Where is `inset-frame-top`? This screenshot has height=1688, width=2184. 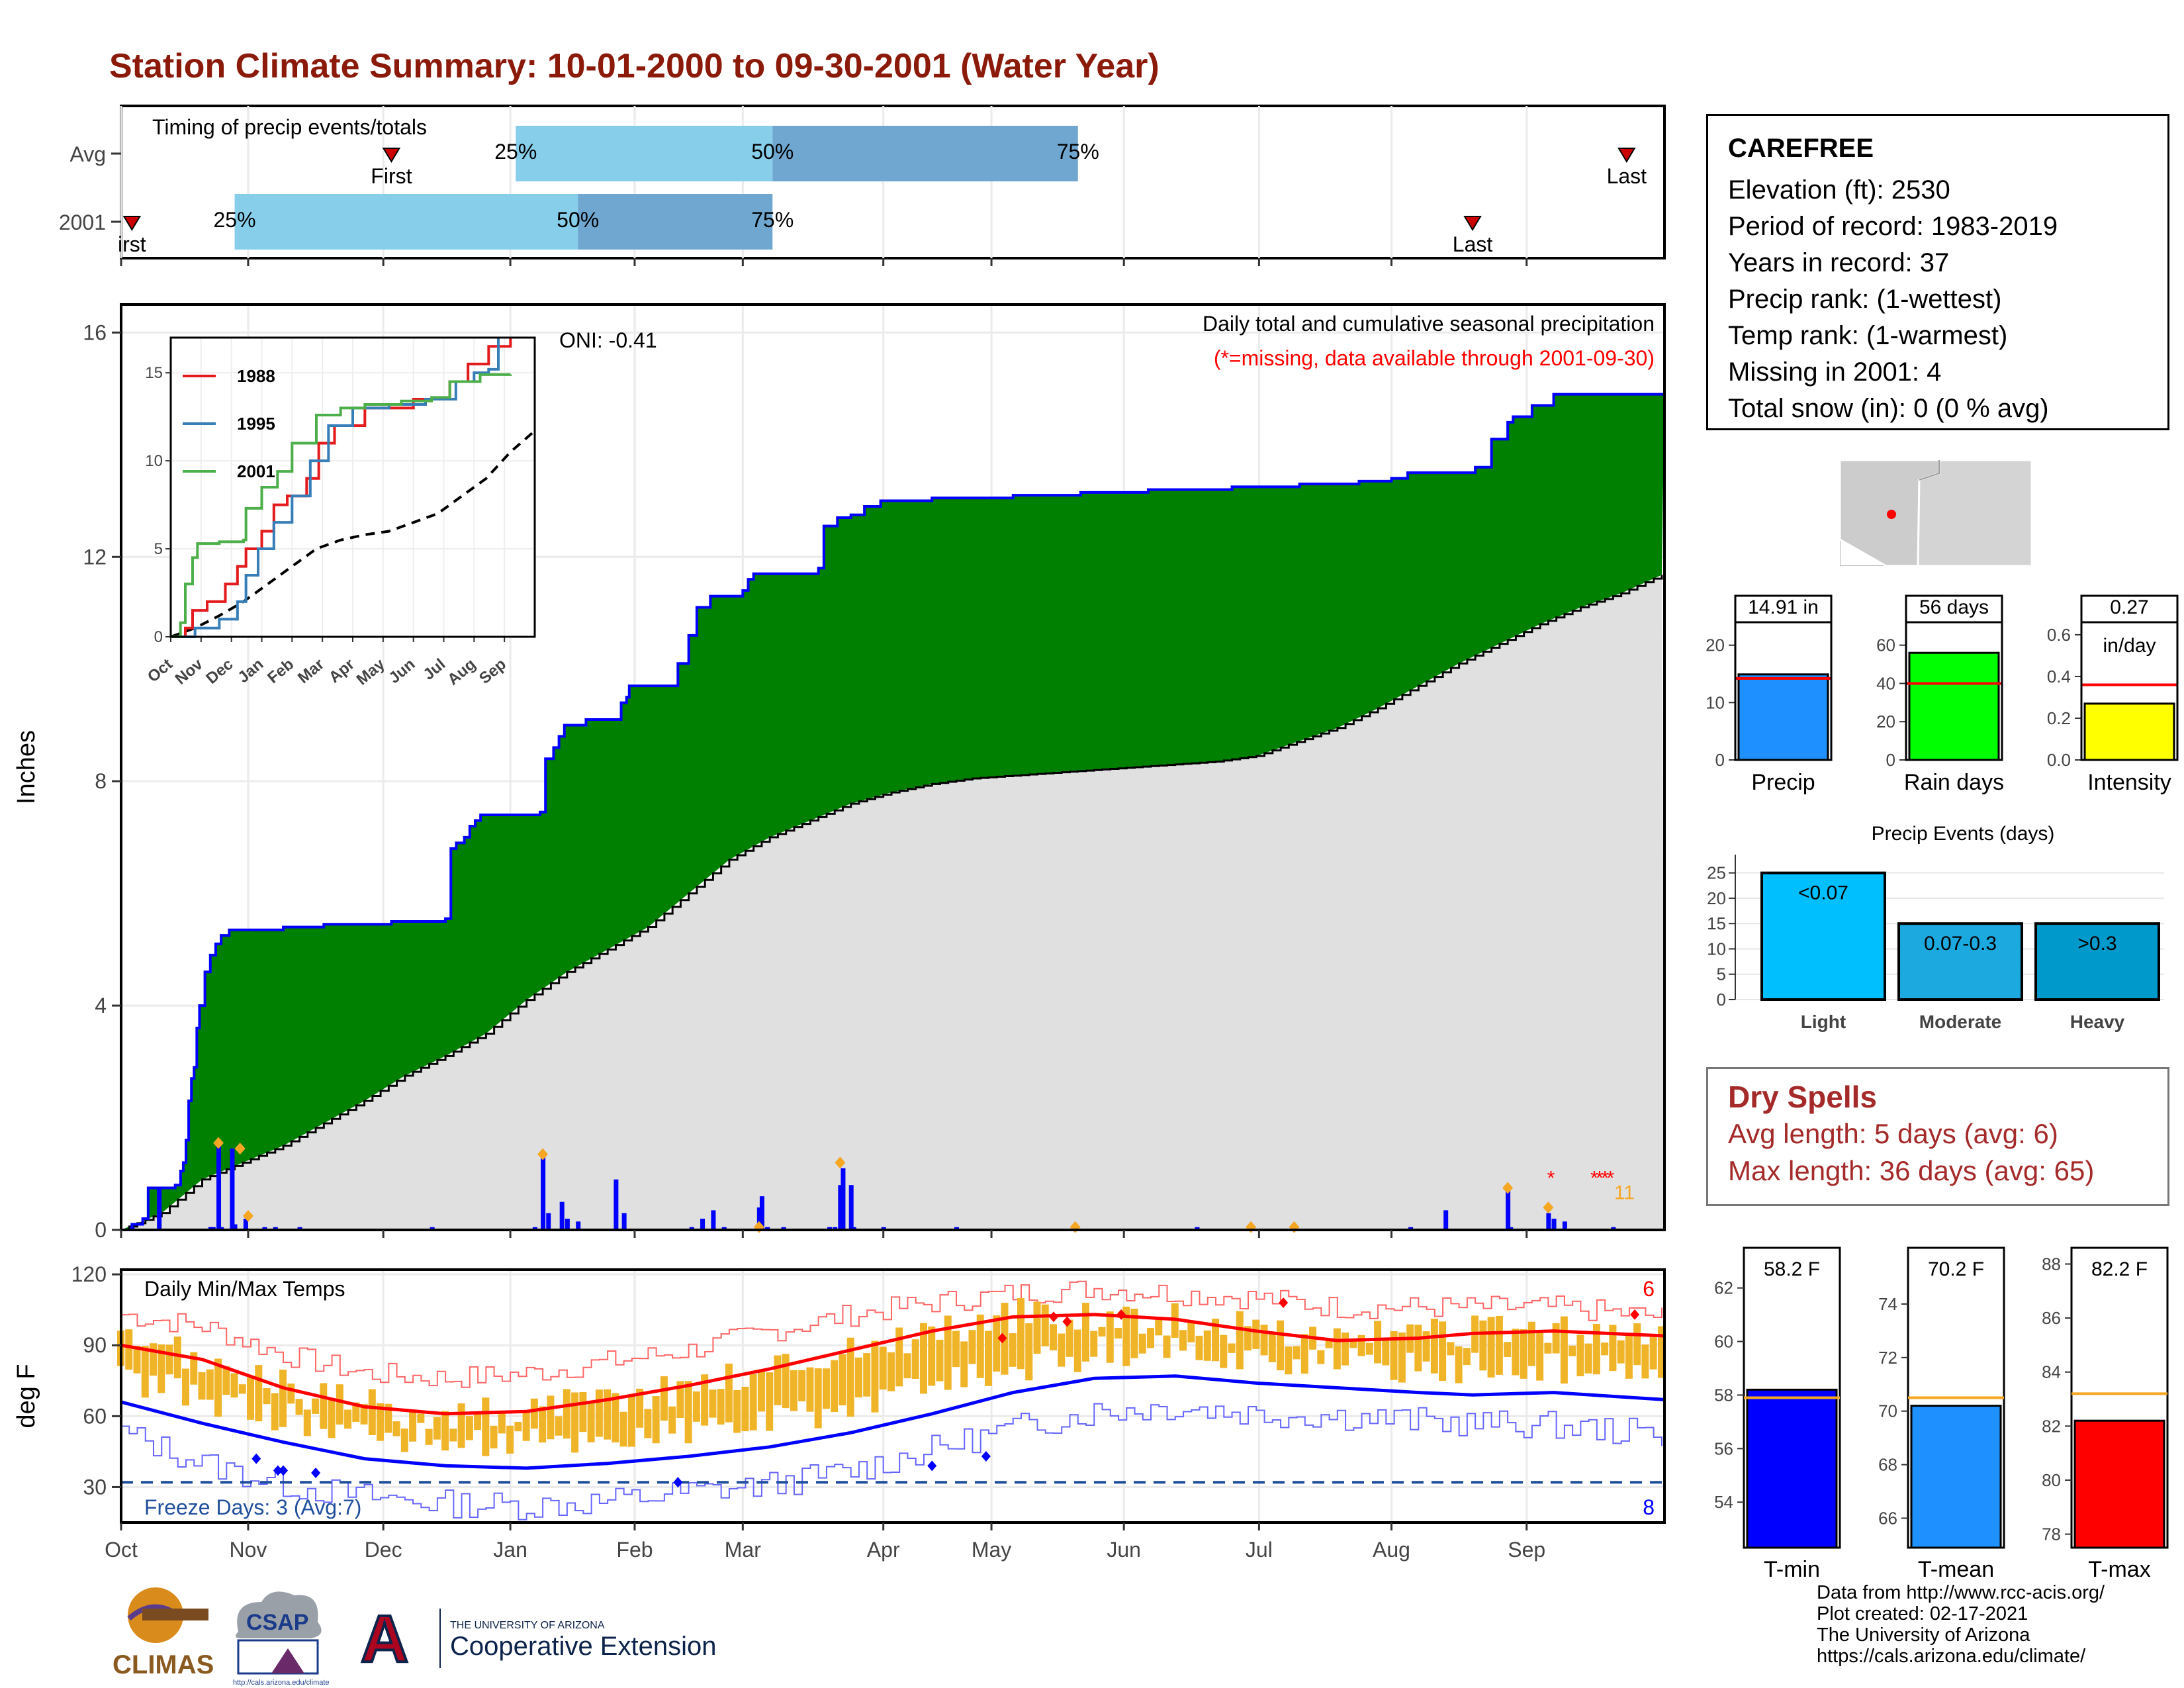 inset-frame-top is located at coordinates (353, 487).